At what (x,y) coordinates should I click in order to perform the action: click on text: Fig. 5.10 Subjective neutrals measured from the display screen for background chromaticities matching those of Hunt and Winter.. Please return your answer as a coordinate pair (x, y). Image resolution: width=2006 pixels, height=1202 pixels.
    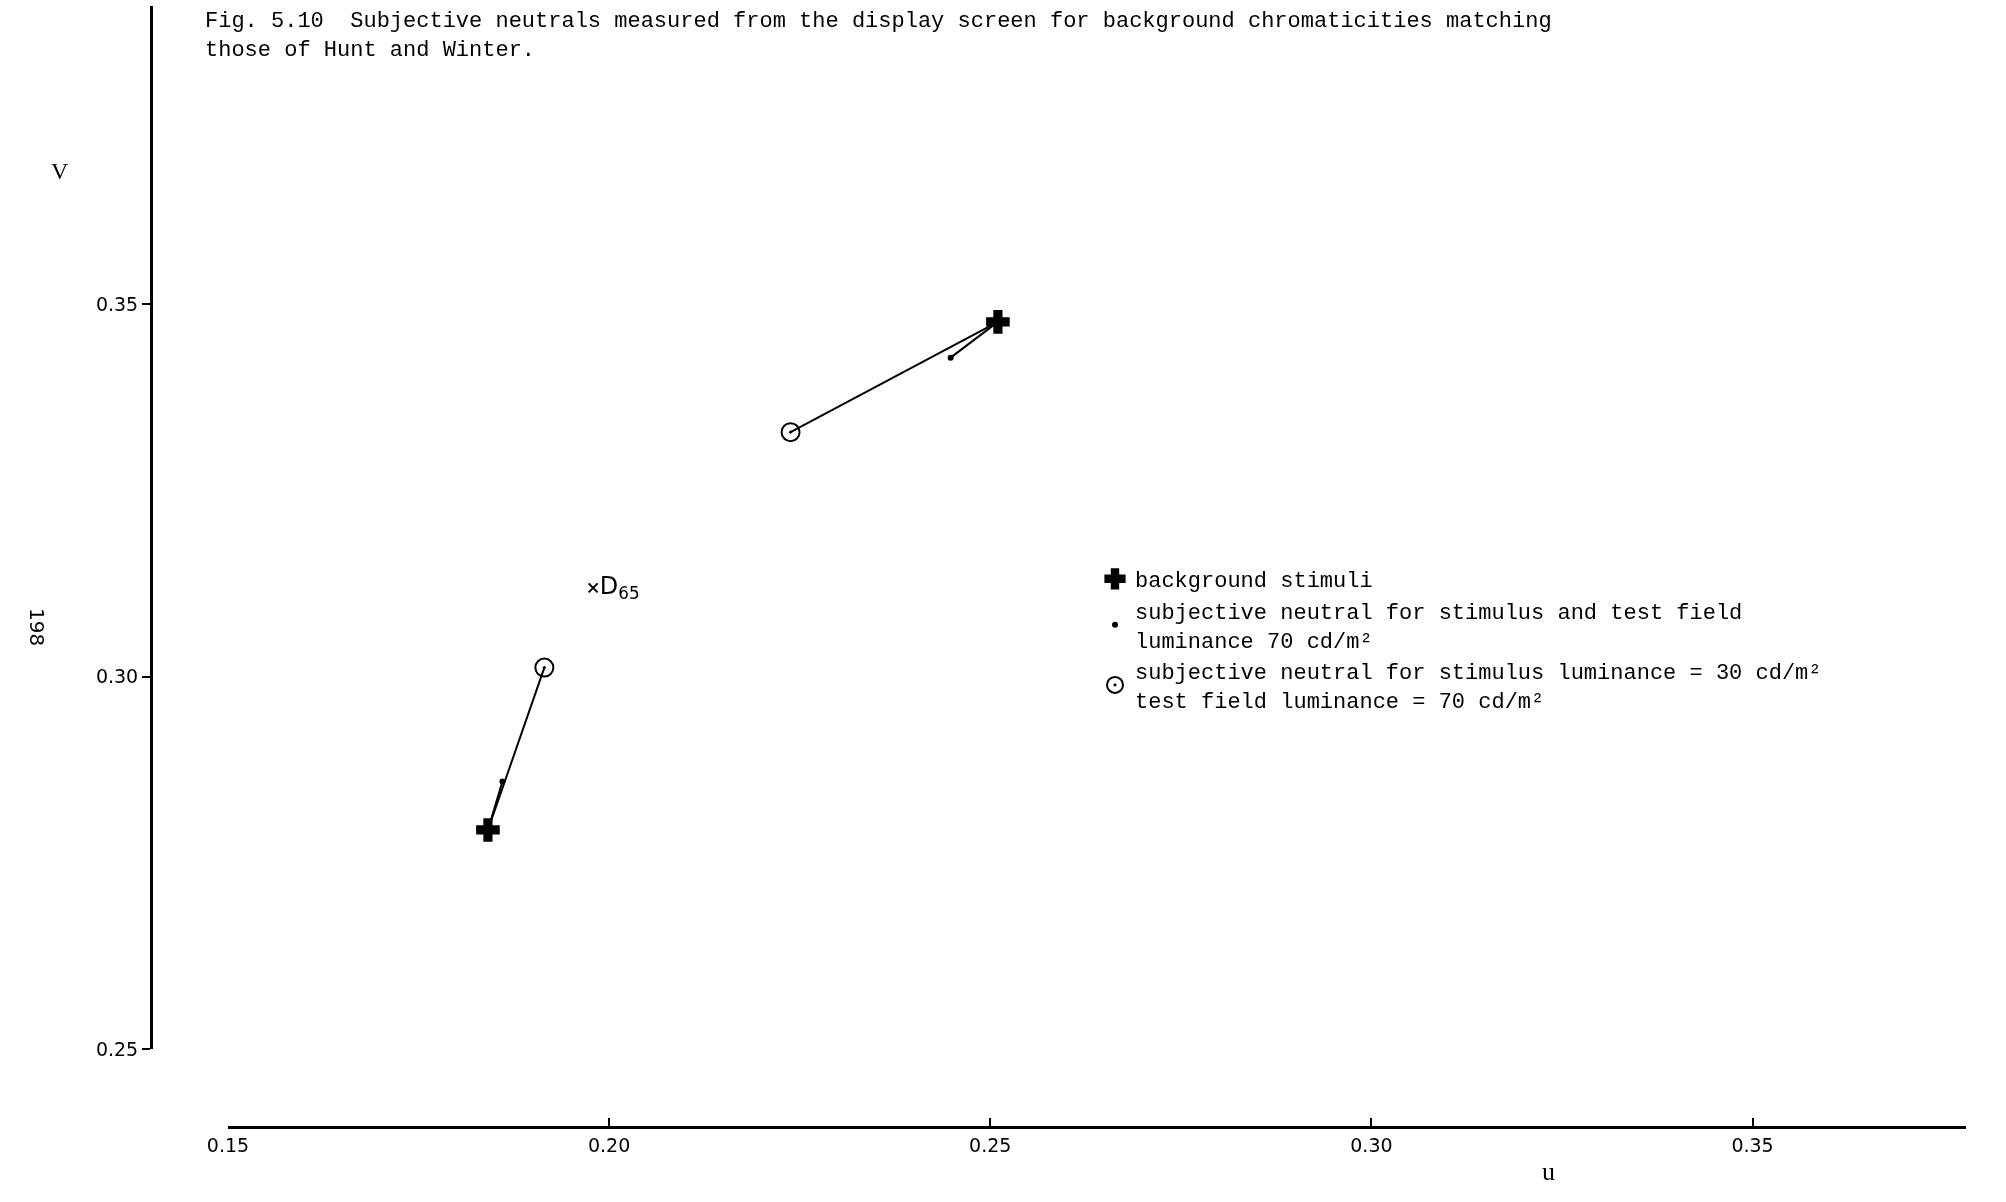
    Looking at the image, I should click on (878, 36).